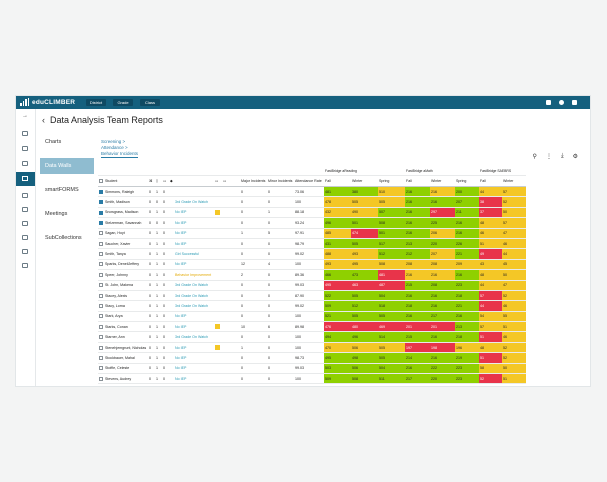 This screenshot has width=607, height=482. Describe the element at coordinates (562, 156) in the screenshot. I see `download-icon: ⤓` at that location.